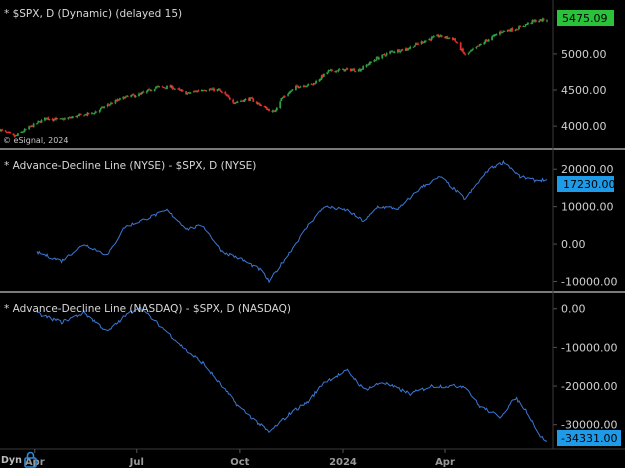 This screenshot has height=468, width=625. I want to click on y-tick-label: 10000.00, so click(587, 207).